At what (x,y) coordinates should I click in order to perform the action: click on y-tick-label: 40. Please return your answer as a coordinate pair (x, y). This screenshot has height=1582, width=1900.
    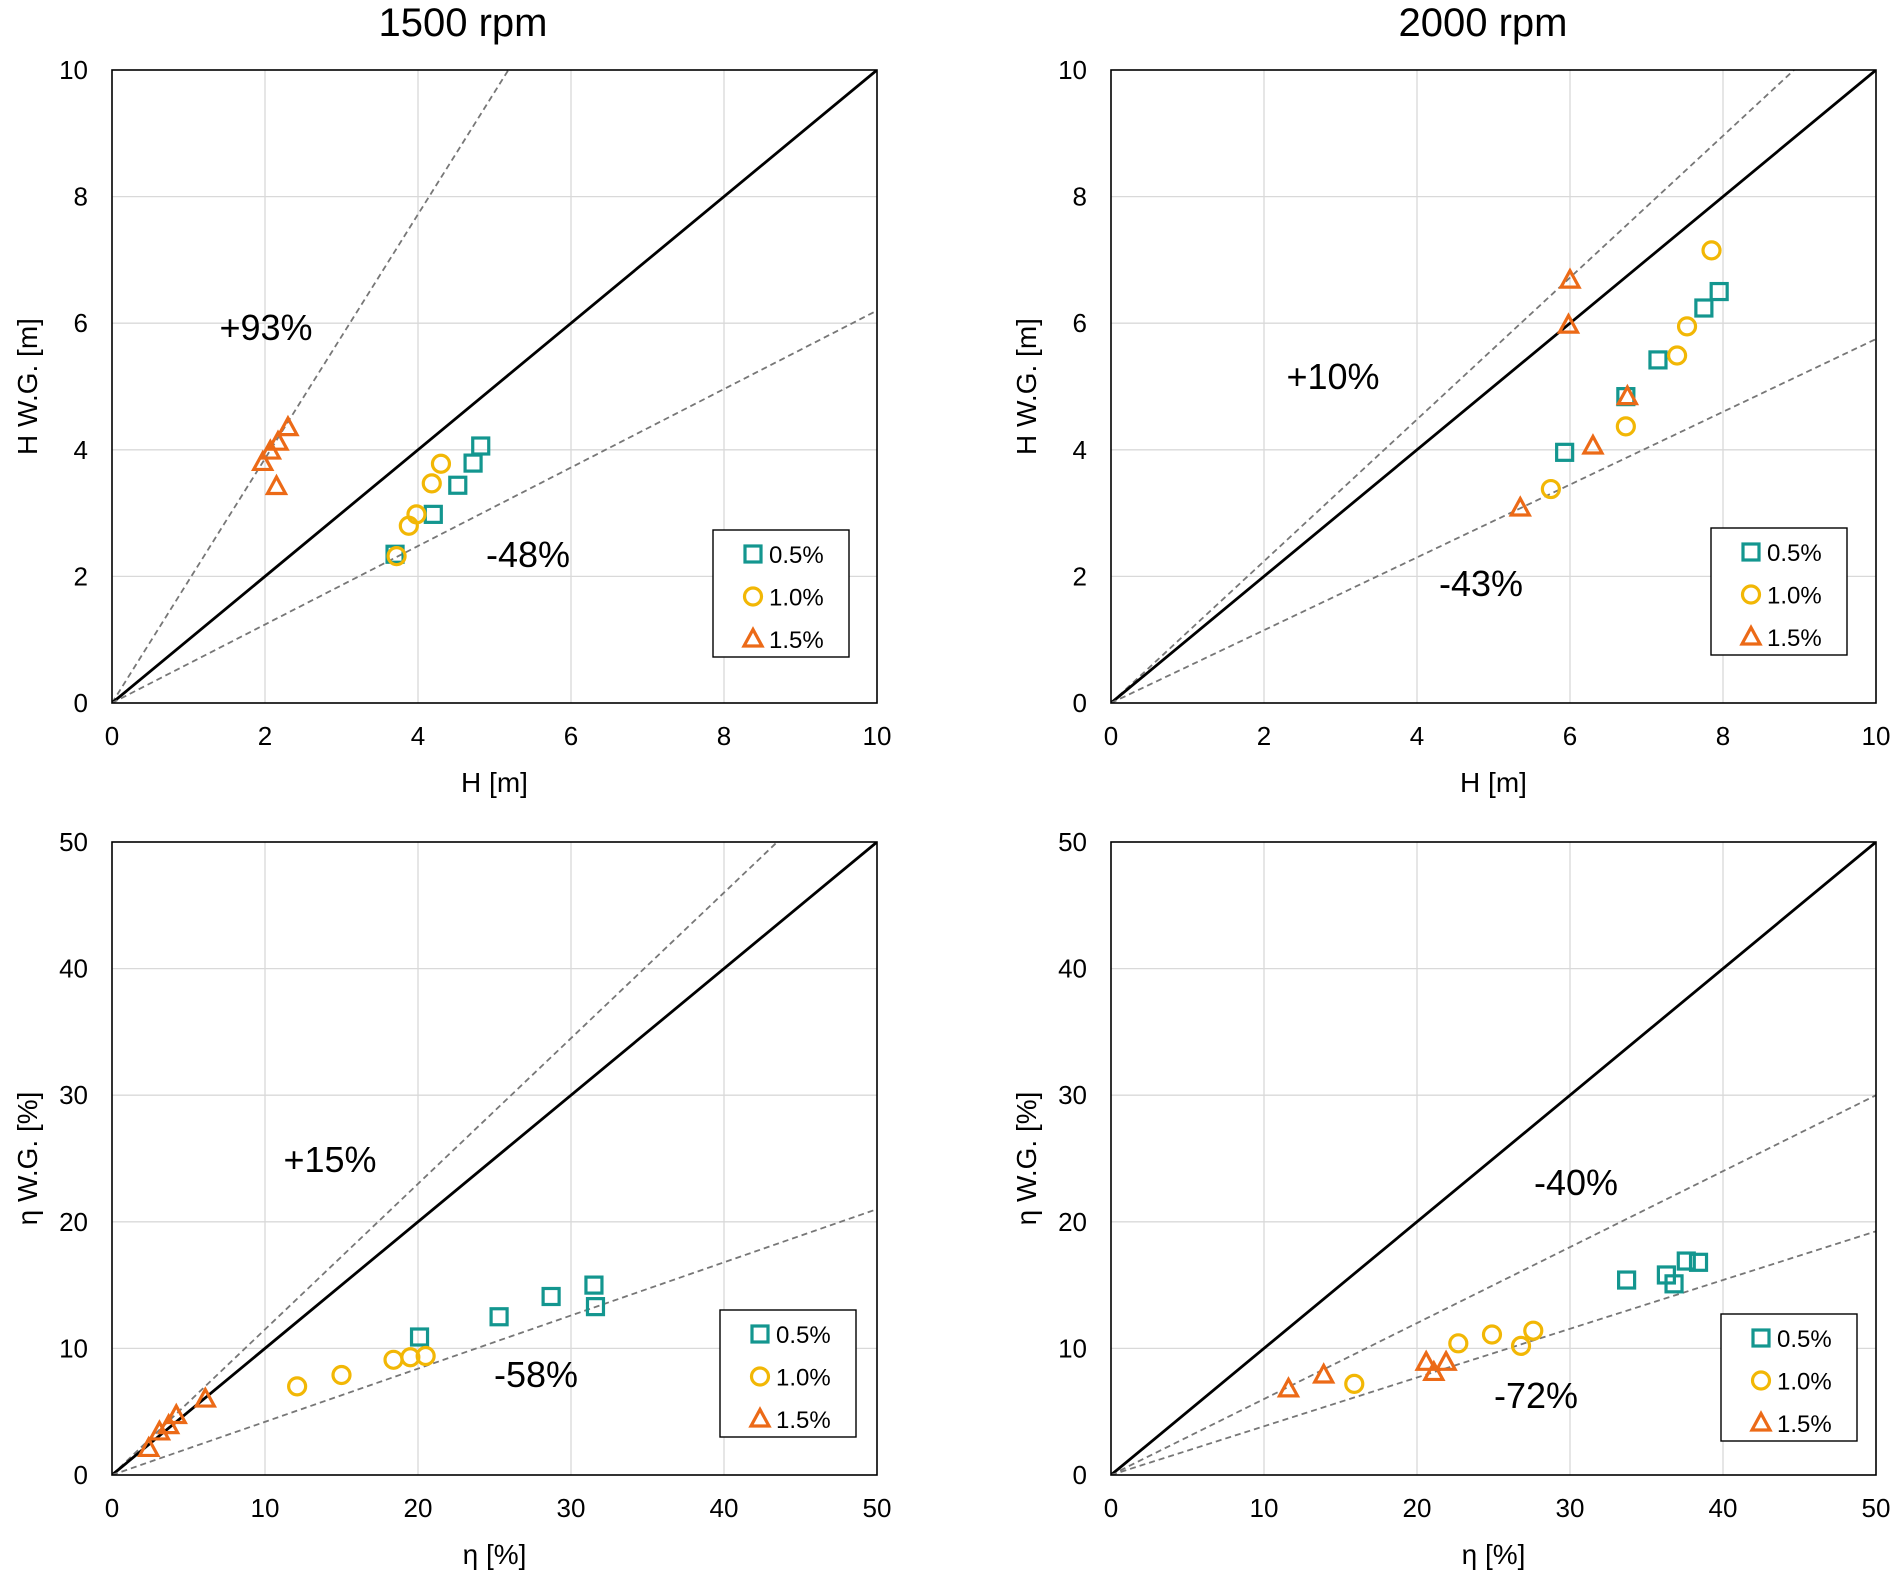
    Looking at the image, I should click on (1072, 969).